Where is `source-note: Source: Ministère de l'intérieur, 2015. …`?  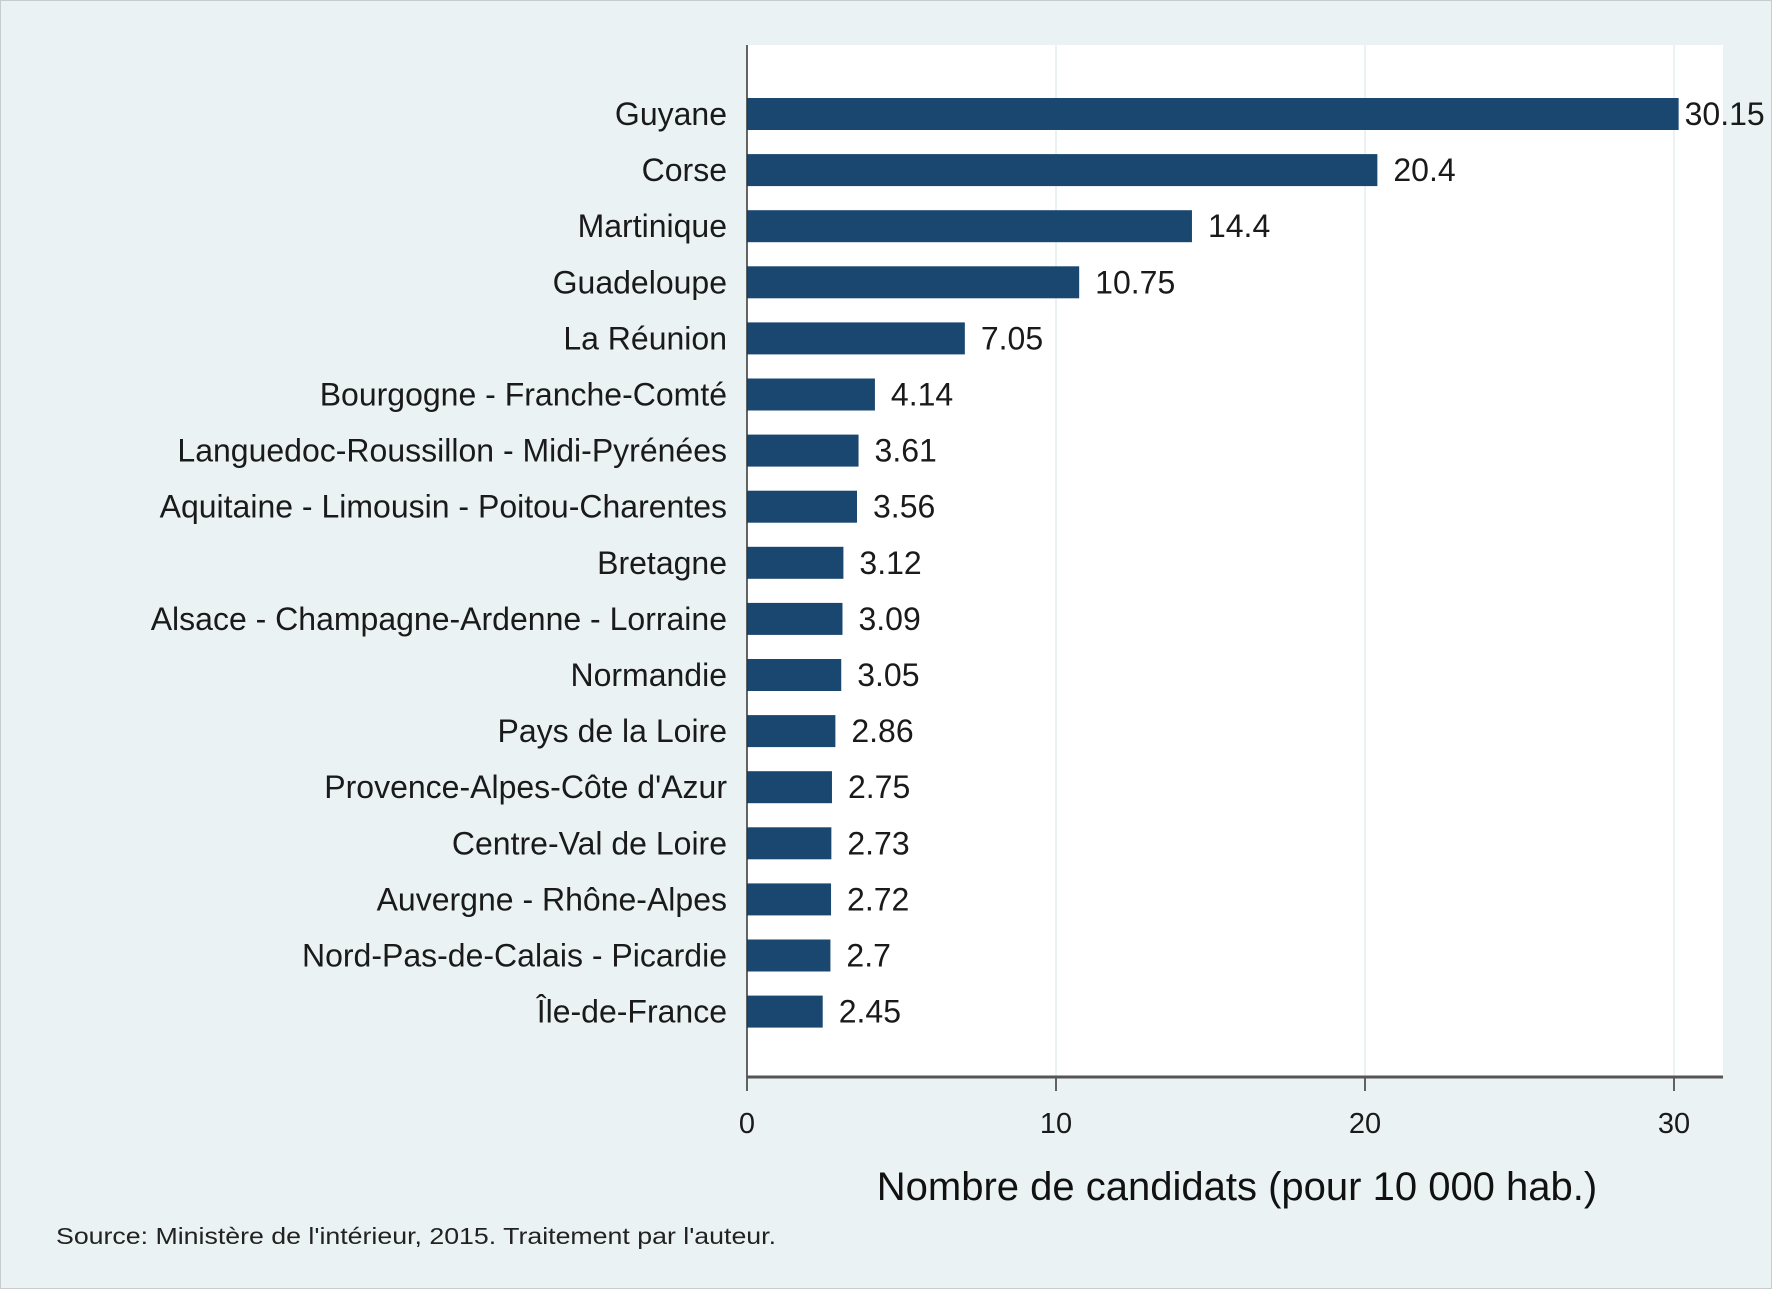 source-note: Source: Ministère de l'intérieur, 2015. … is located at coordinates (416, 1236).